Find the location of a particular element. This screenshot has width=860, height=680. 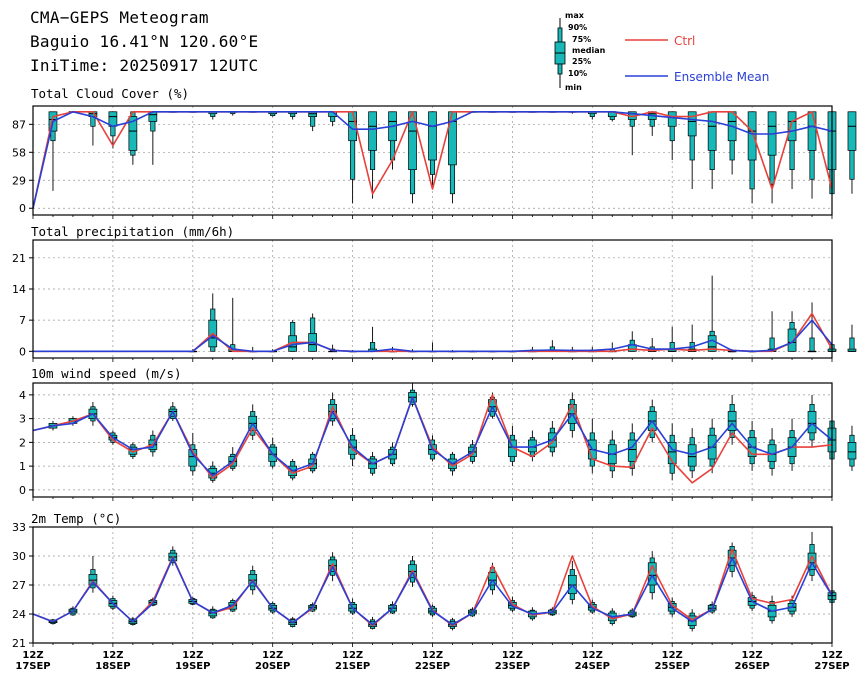

xtick-hour-6: 12Z is located at coordinates (512, 655).